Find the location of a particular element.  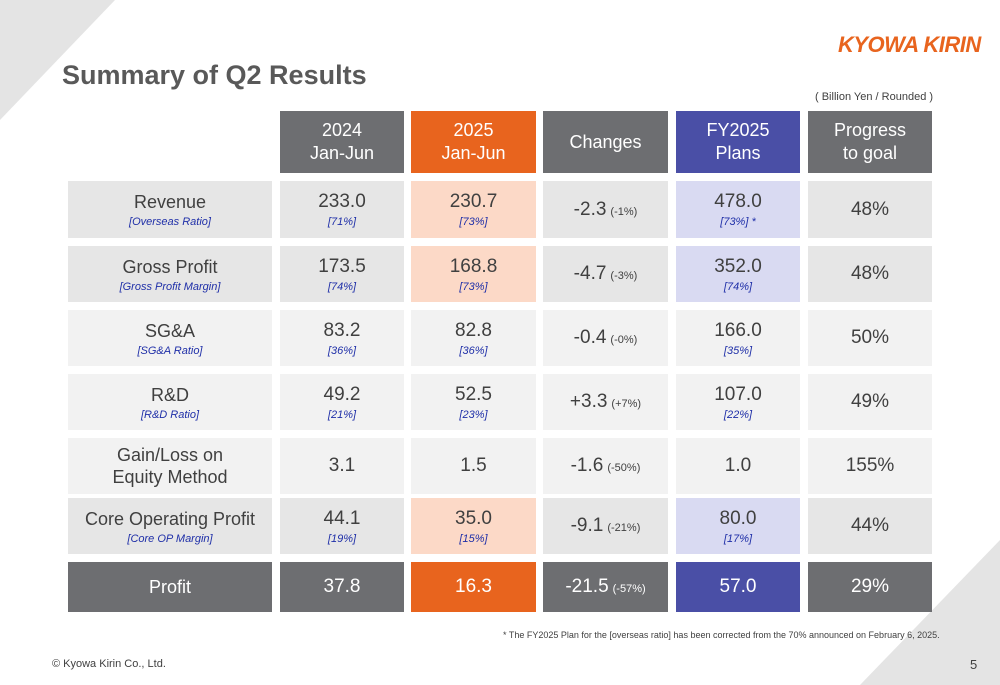

cell-value: 44% is located at coordinates (870, 525).